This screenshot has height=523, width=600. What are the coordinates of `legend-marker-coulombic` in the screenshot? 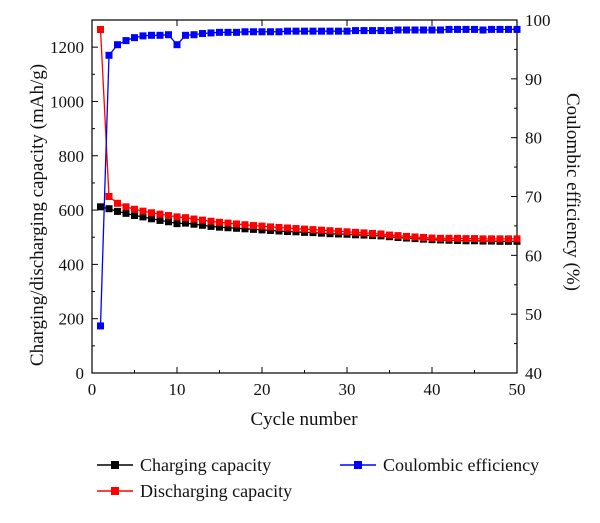 It's located at (358, 465).